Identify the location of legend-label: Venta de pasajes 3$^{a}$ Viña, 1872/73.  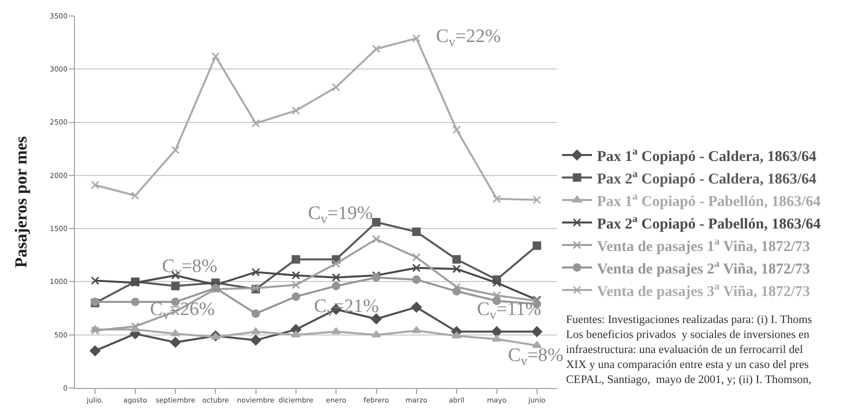
(703, 291).